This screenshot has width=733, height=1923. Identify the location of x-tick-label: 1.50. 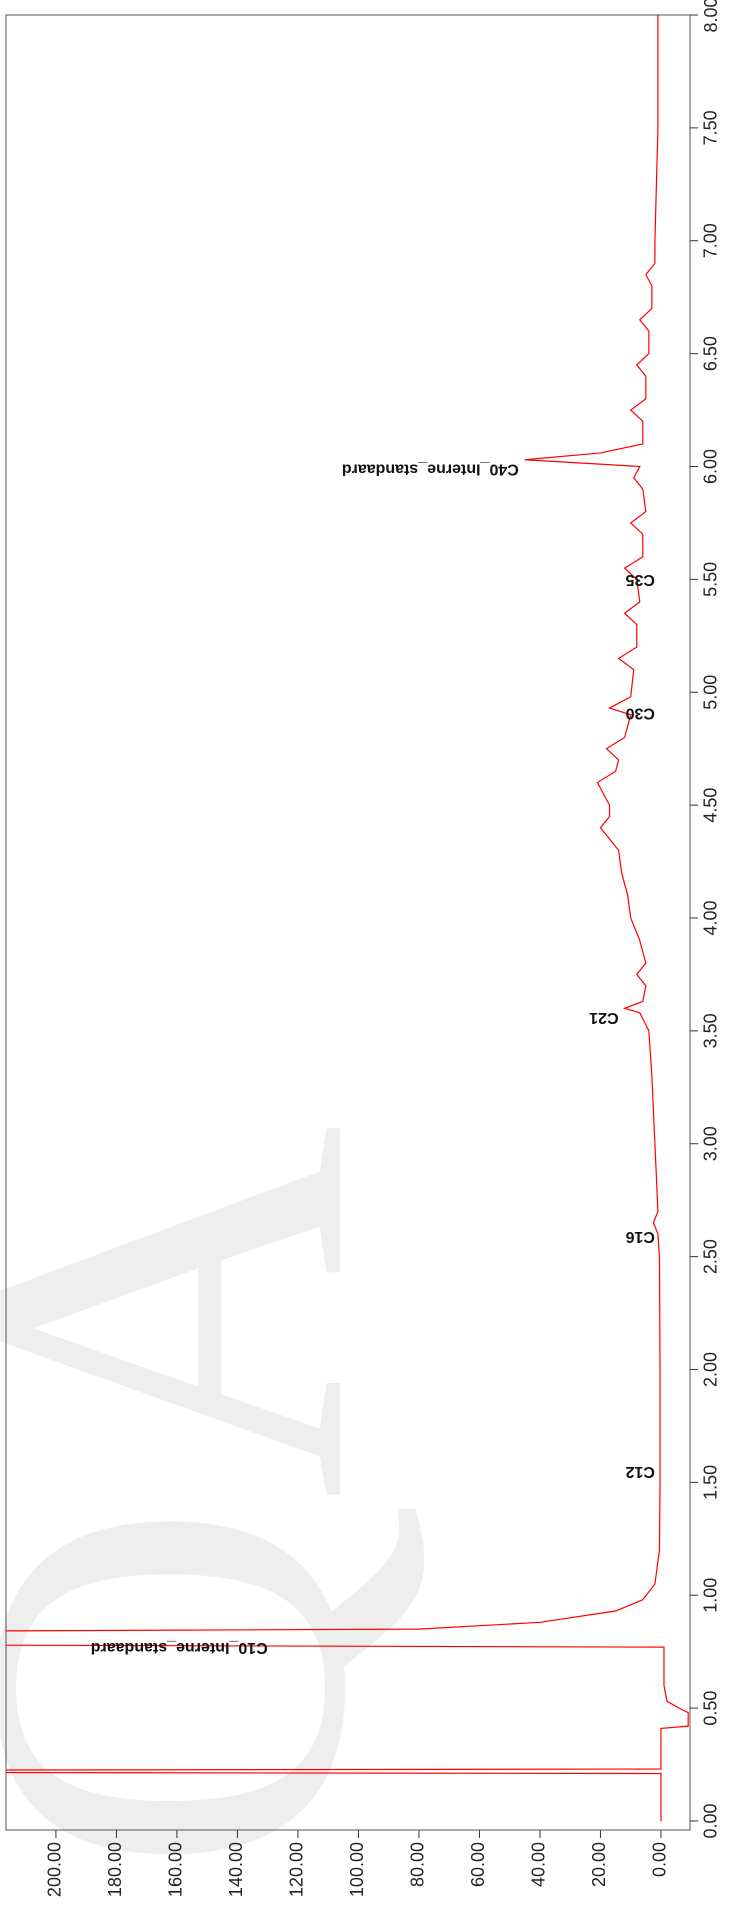
(711, 1482).